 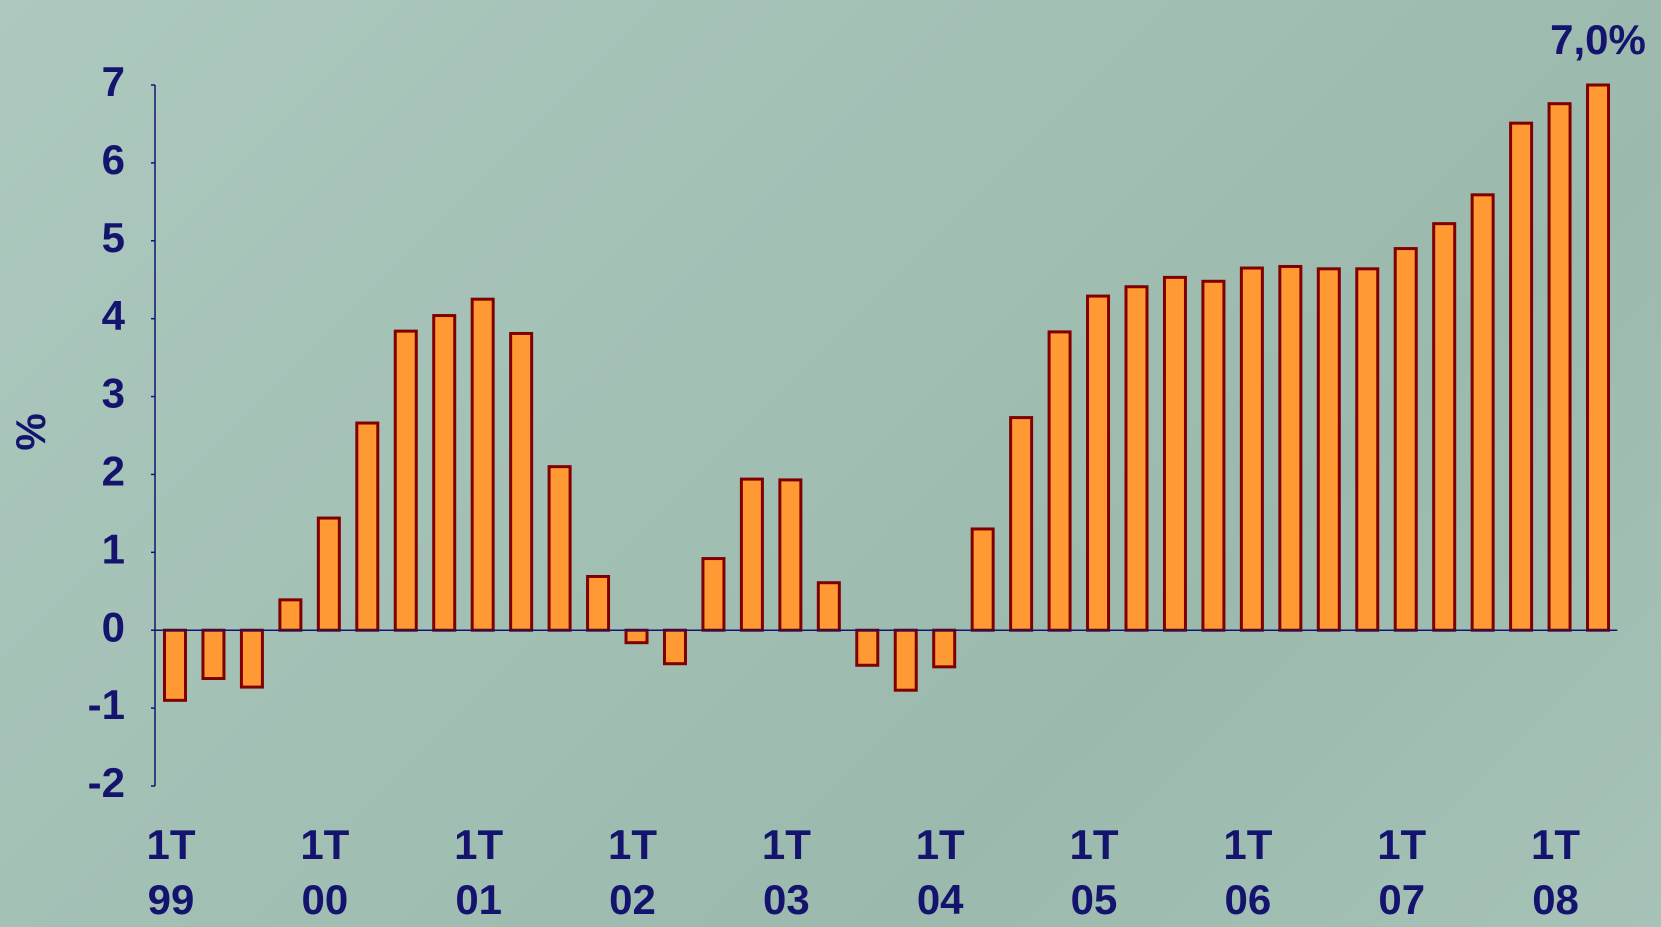 I want to click on y-tick-label: -1, so click(x=106, y=704).